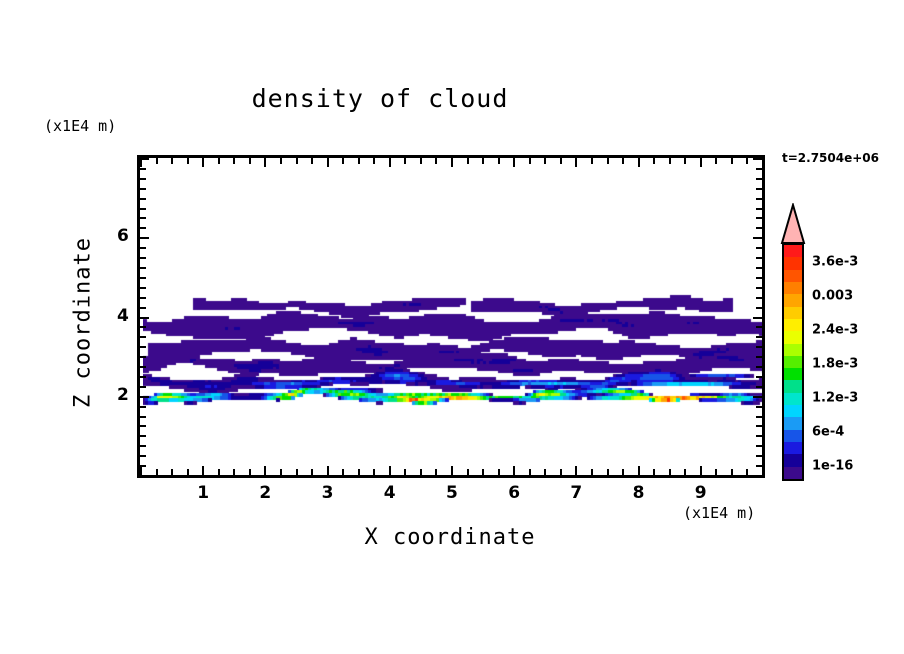 The image size is (904, 654). Describe the element at coordinates (818, 342) in the screenshot. I see `colorbar: 3.6e-3 0.003 2.4e-3 1.8e-3 1.2e-3 6e-4 1e-16` at that location.